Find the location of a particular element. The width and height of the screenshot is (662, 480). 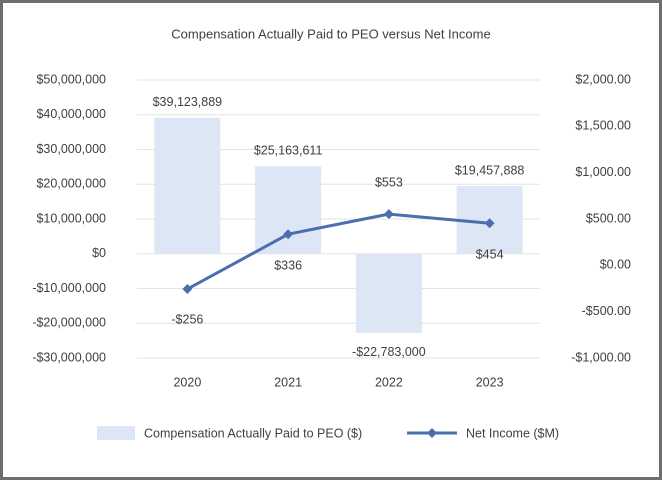

y-tick-label: $10,000,000 is located at coordinates (71, 218).